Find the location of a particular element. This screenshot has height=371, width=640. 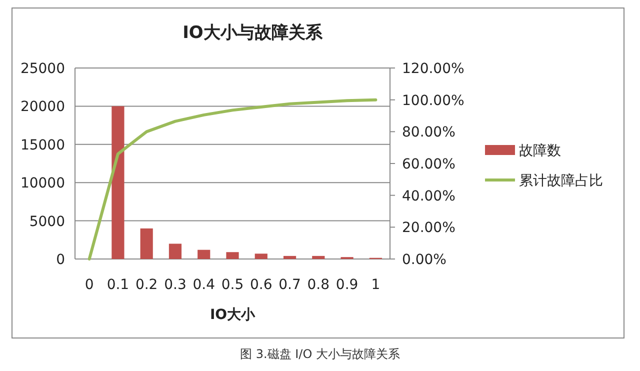

x-tick-label: 0.9 is located at coordinates (347, 285).